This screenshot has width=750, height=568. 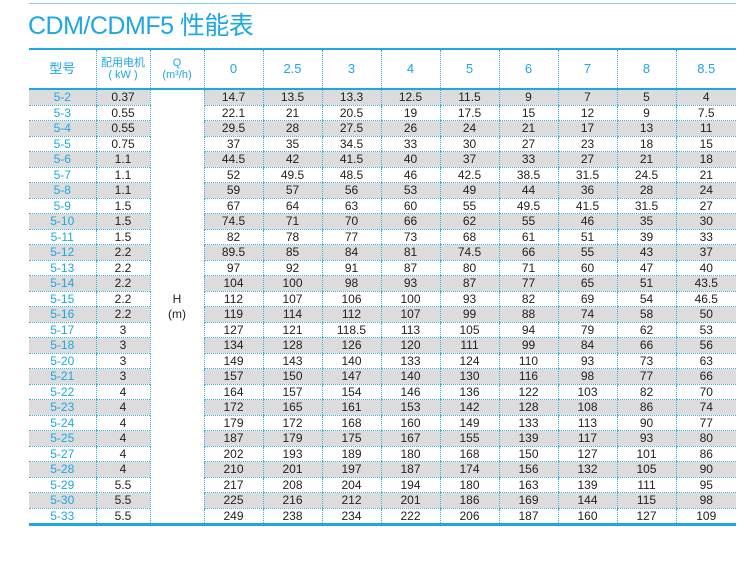 What do you see at coordinates (587, 128) in the screenshot?
I see `head-value-cell: 17` at bounding box center [587, 128].